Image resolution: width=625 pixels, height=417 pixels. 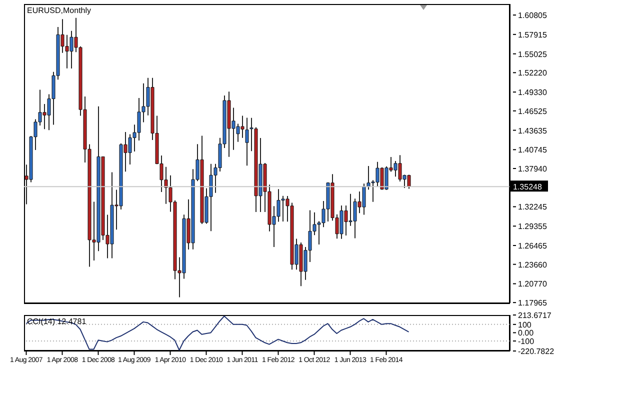 What do you see at coordinates (533, 207) in the screenshot?
I see `y-tick-label: 1.32245` at bounding box center [533, 207].